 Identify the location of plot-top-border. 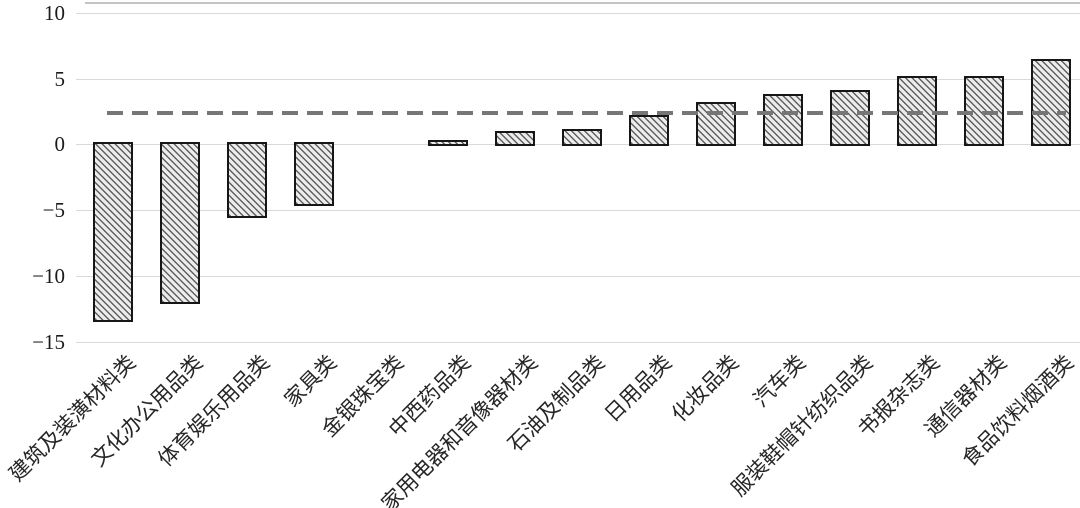
(582, 3).